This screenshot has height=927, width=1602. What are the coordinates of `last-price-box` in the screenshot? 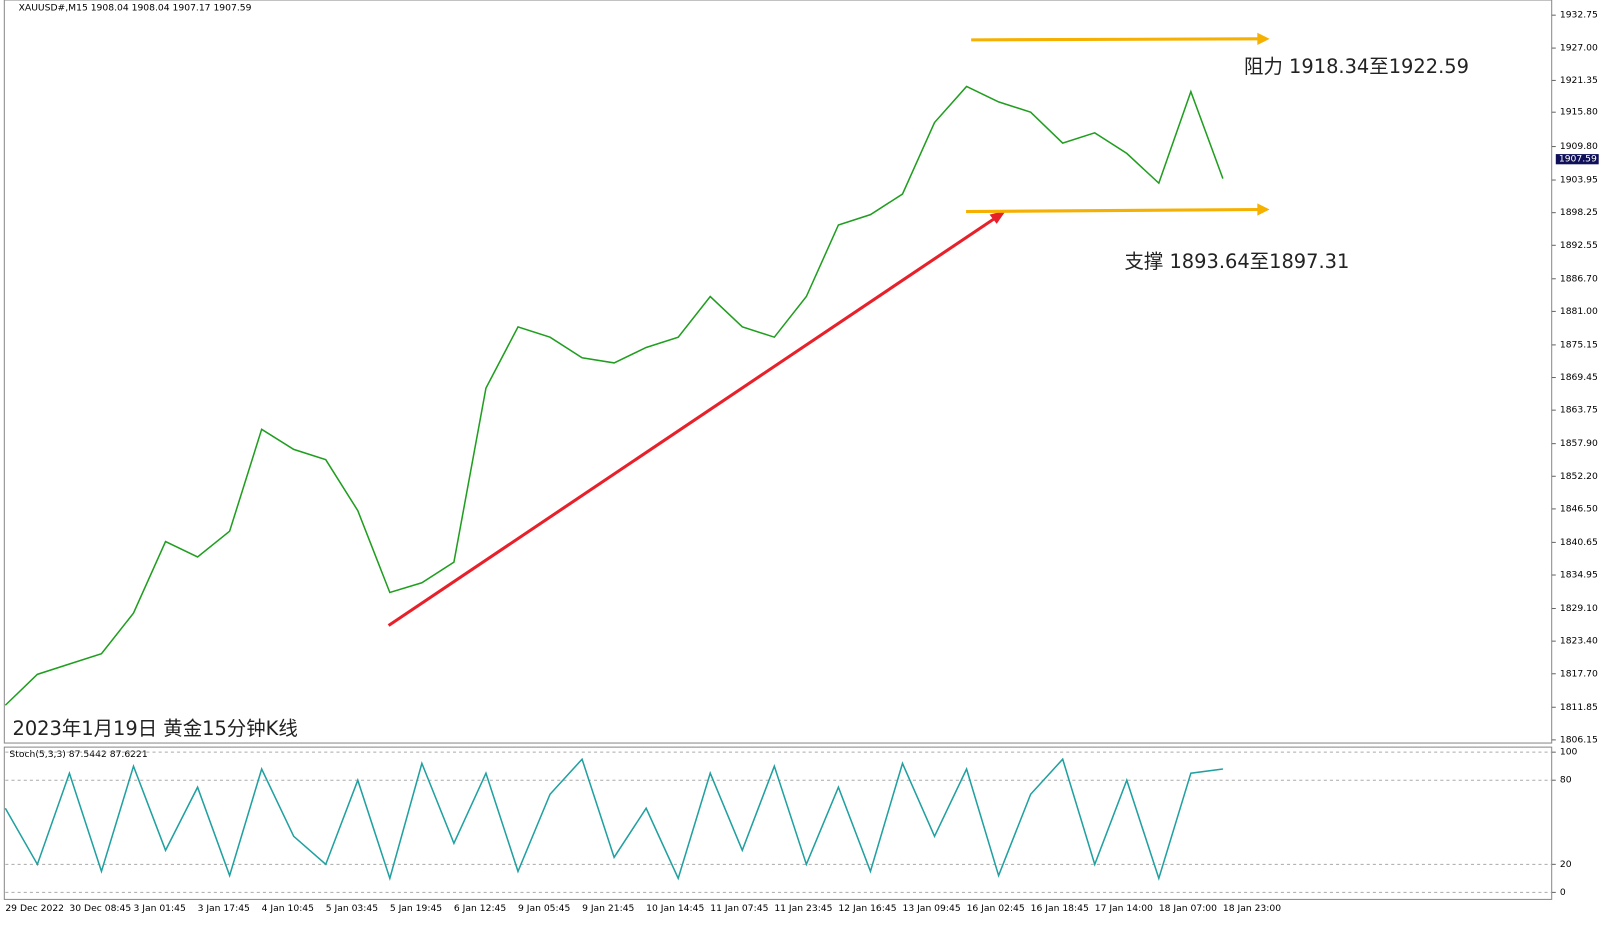 It's located at (1577, 159).